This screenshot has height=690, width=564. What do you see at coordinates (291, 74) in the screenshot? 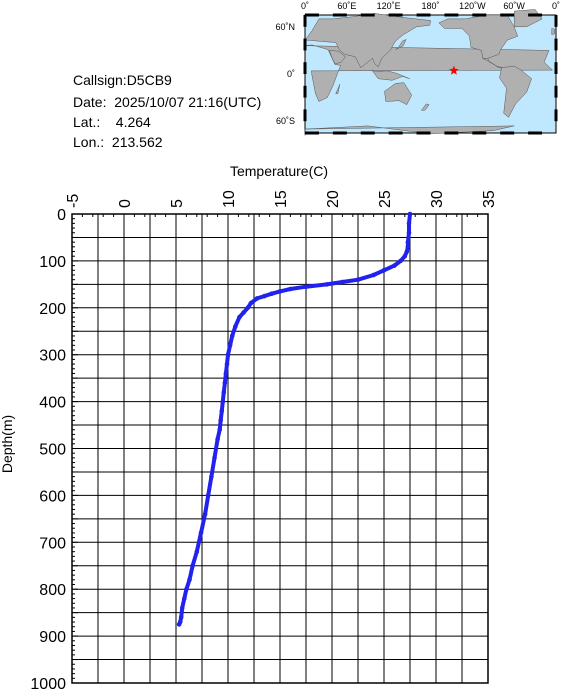
I see `map-lat-label: 0˚` at bounding box center [291, 74].